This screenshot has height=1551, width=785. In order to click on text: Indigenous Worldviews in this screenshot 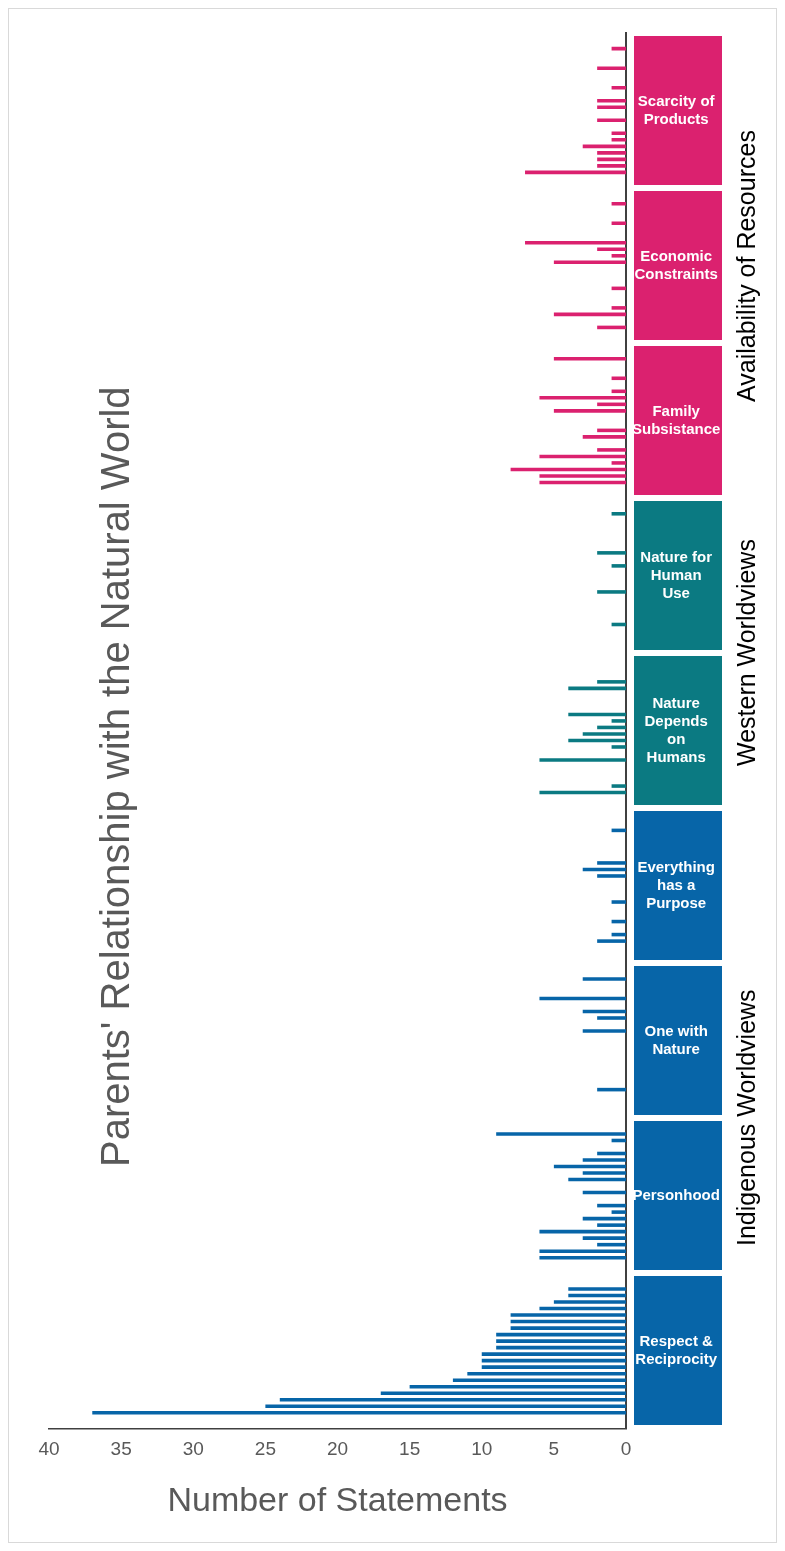, I will do `click(745, 1119)`.